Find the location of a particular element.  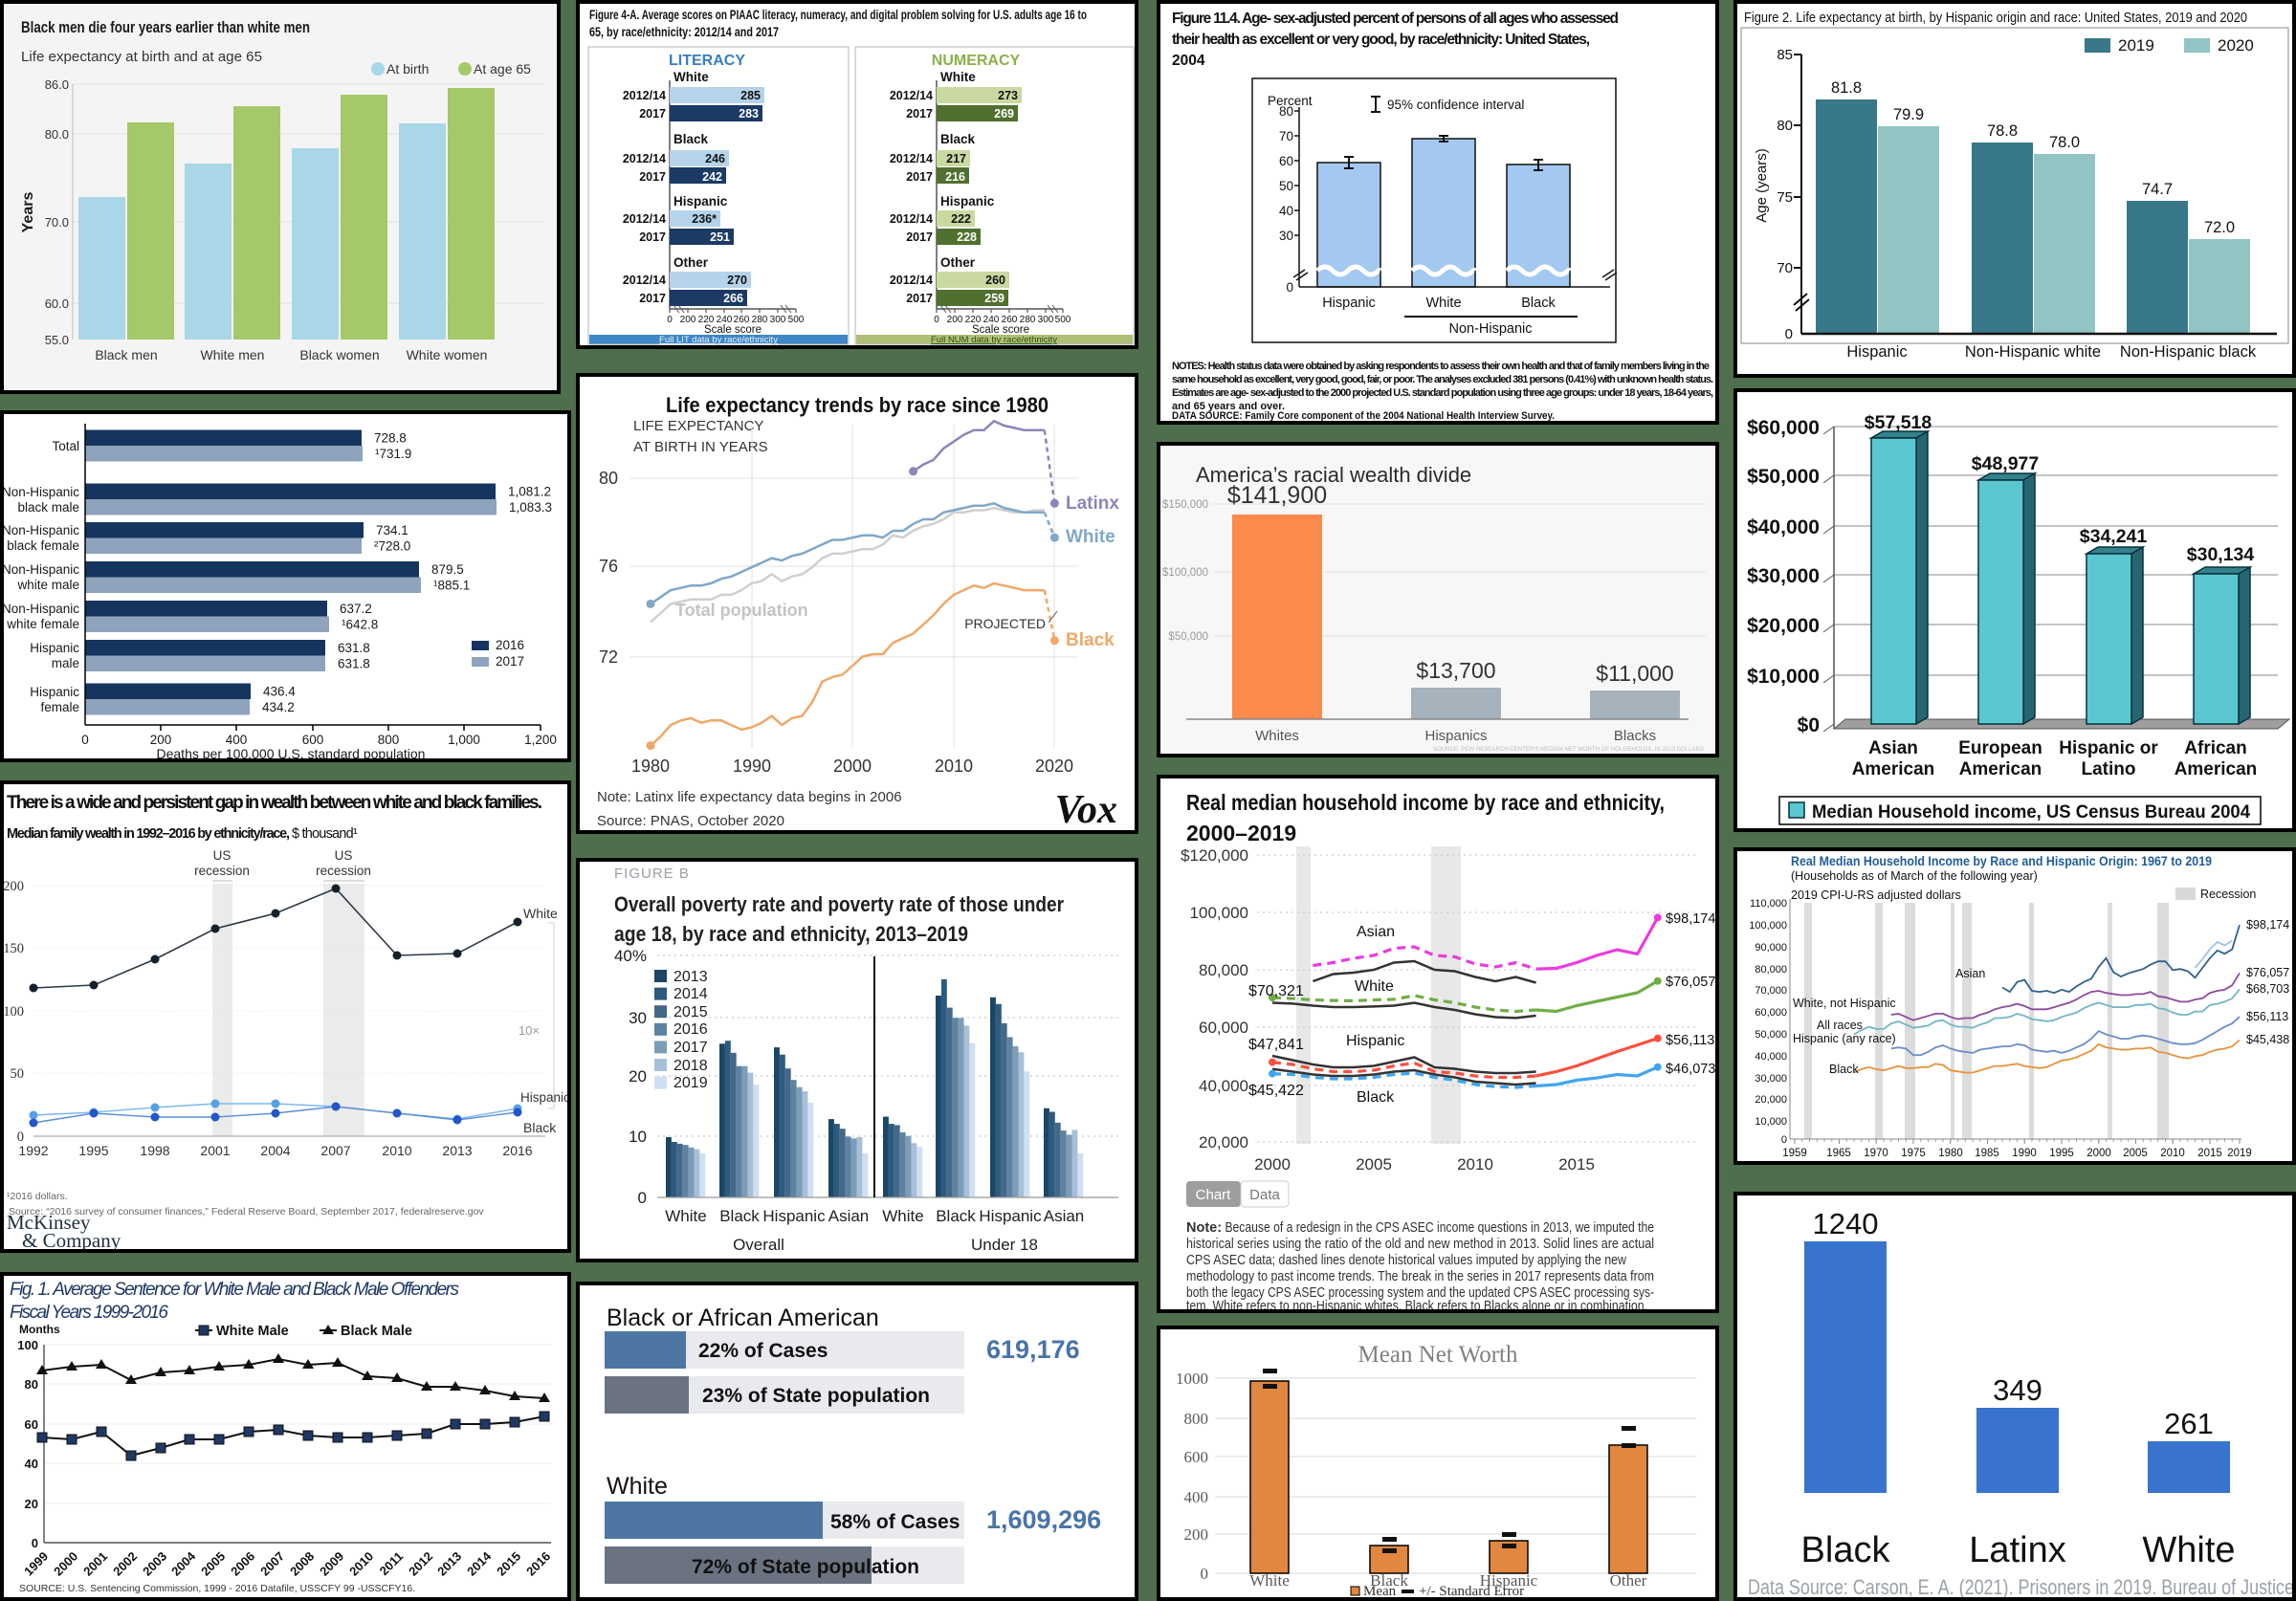

svg-text: black male is located at coordinates (48, 508).